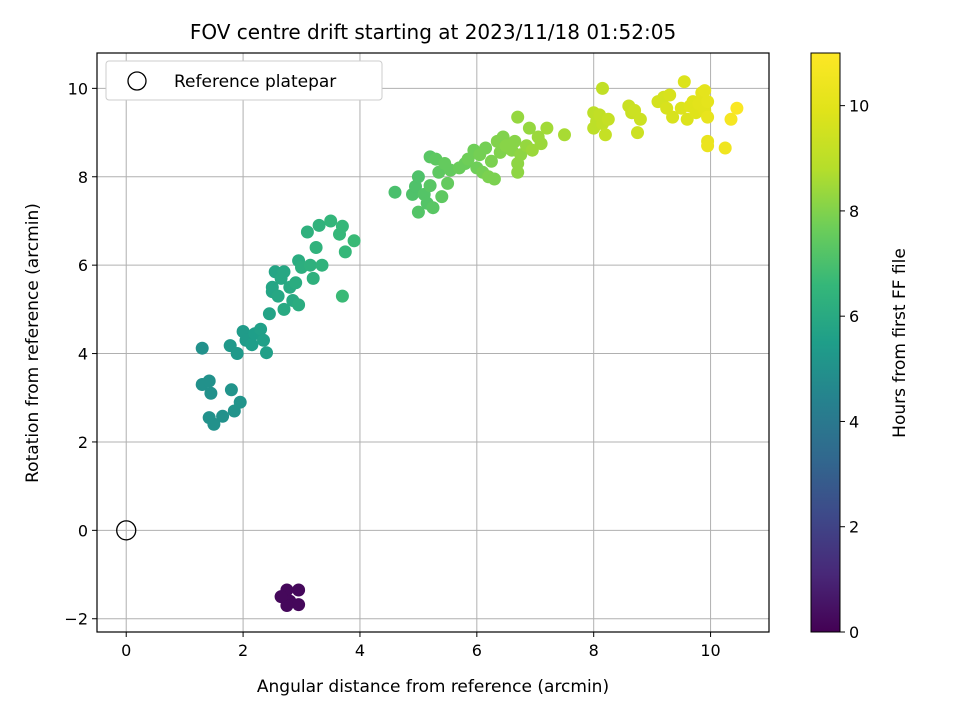  Describe the element at coordinates (255, 82) in the screenshot. I see `legend-entry: Reference platepar` at that location.